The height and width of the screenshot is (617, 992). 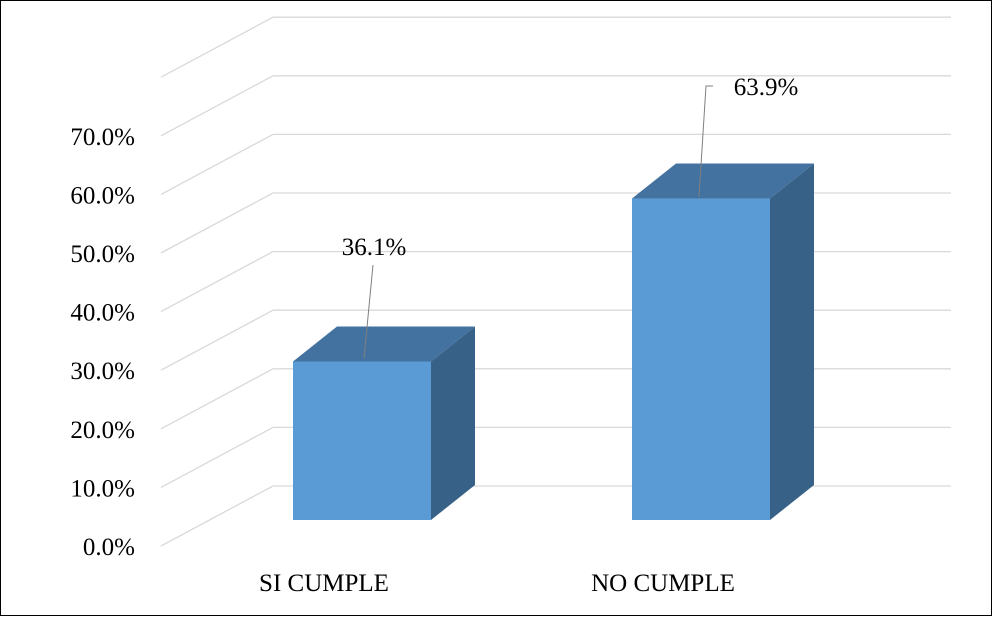 I want to click on y-tick-label: 50.0%, so click(x=102, y=254).